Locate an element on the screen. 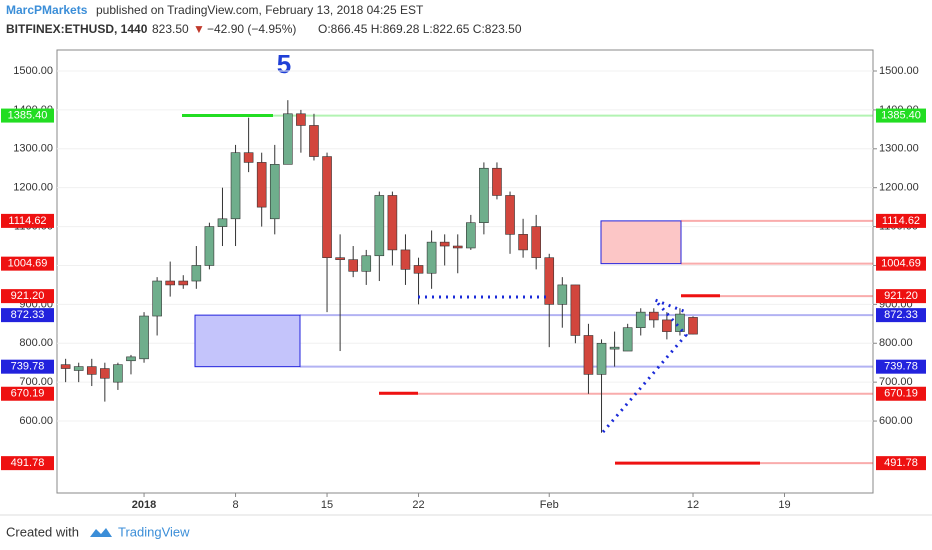  arrow: ▼ is located at coordinates (199, 29).